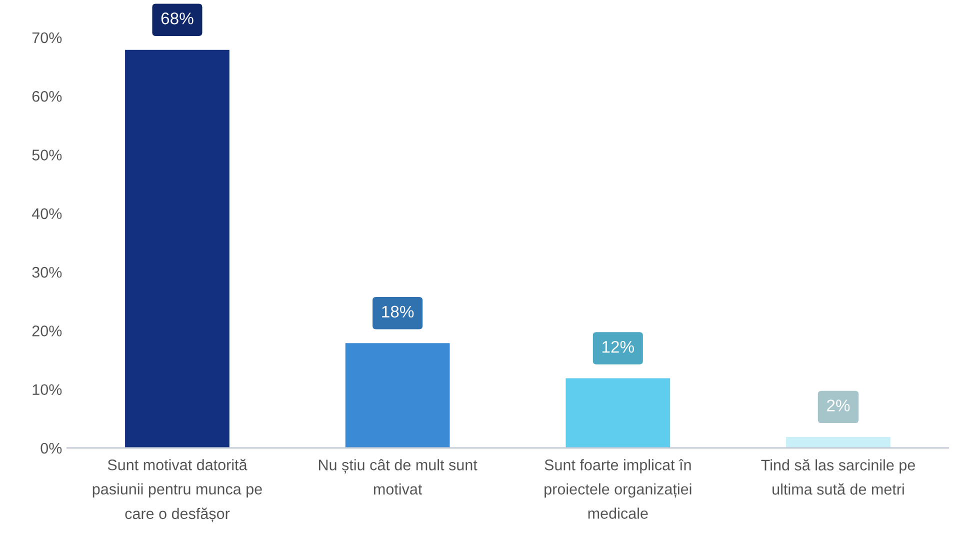 The image size is (958, 543). What do you see at coordinates (838, 406) in the screenshot?
I see `data-label: 2%` at bounding box center [838, 406].